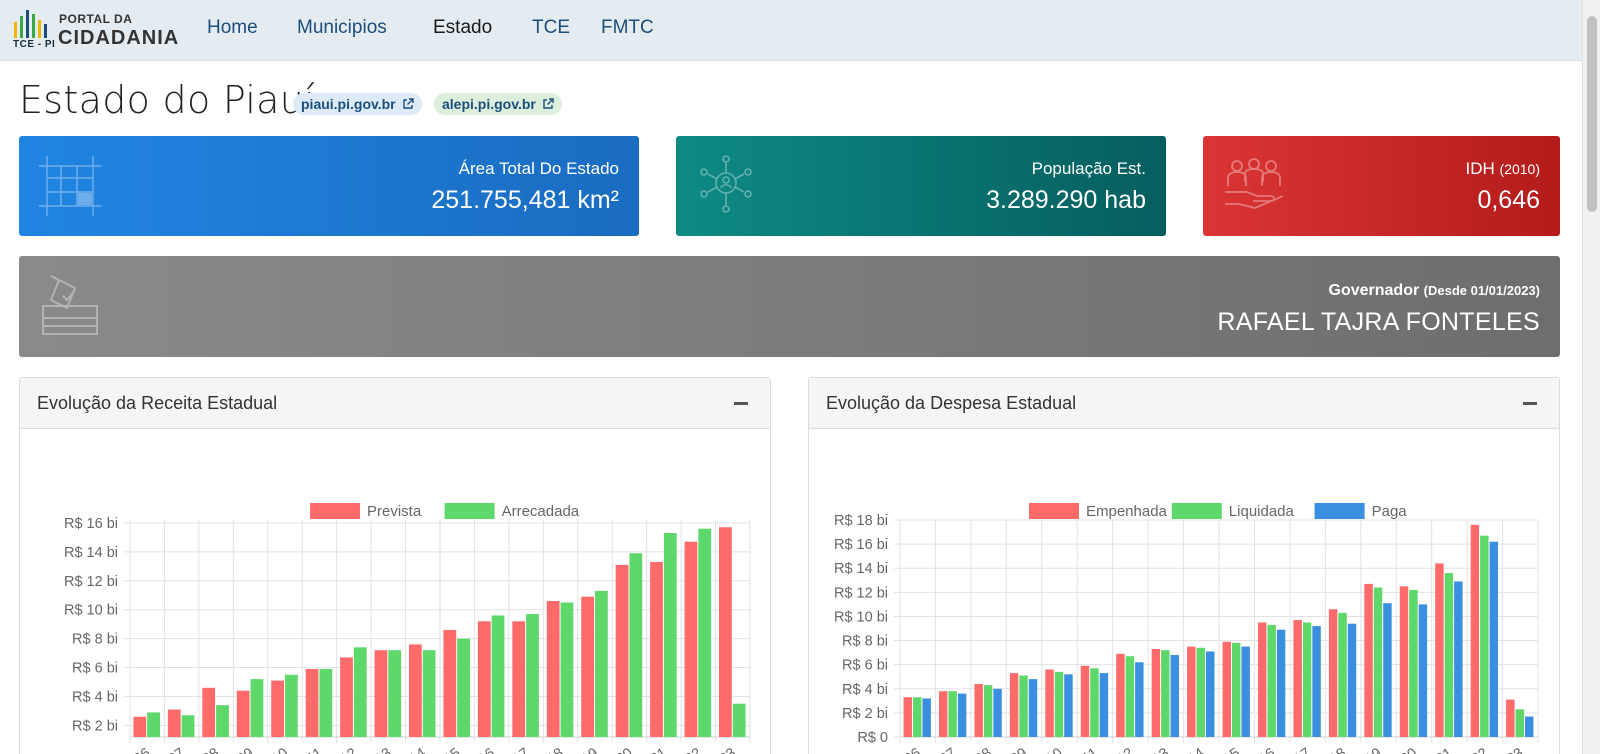 The image size is (1600, 754). What do you see at coordinates (1165, 693) in the screenshot?
I see `despesa-bar-liquidada-2013` at bounding box center [1165, 693].